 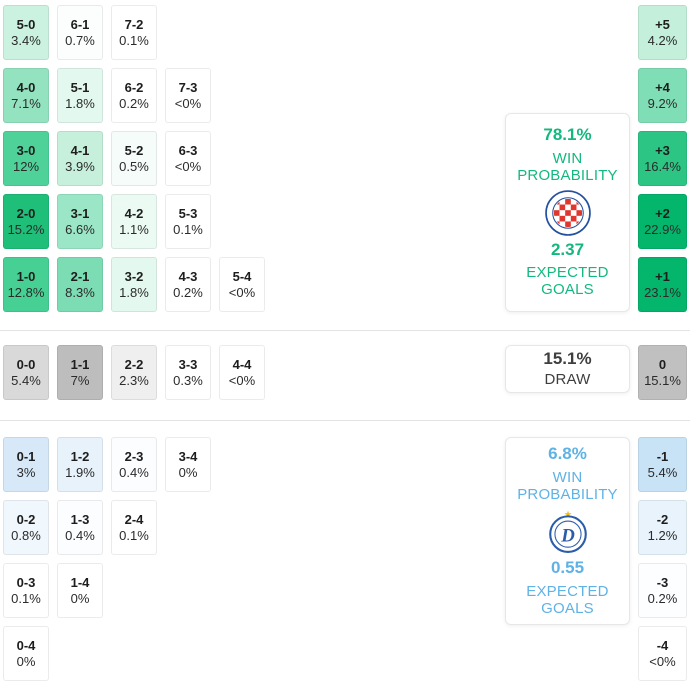 What do you see at coordinates (662, 582) in the screenshot?
I see `margin-label: -3` at bounding box center [662, 582].